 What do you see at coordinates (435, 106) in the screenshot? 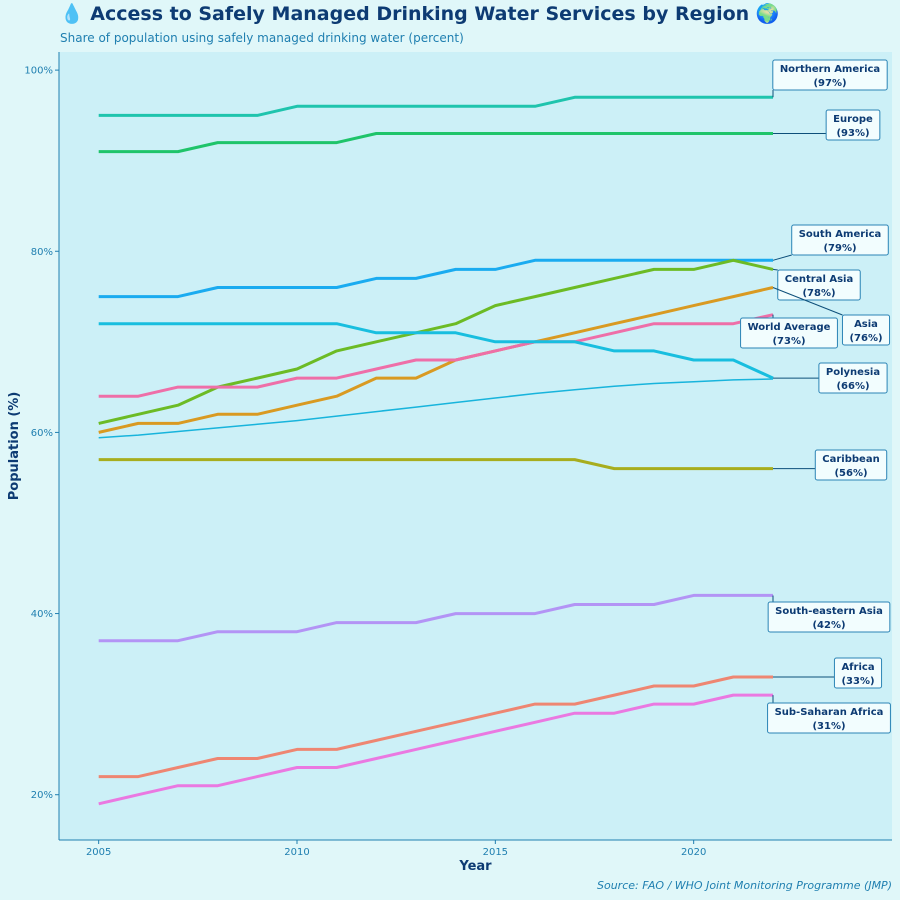
I see `series-line-northern-america` at bounding box center [435, 106].